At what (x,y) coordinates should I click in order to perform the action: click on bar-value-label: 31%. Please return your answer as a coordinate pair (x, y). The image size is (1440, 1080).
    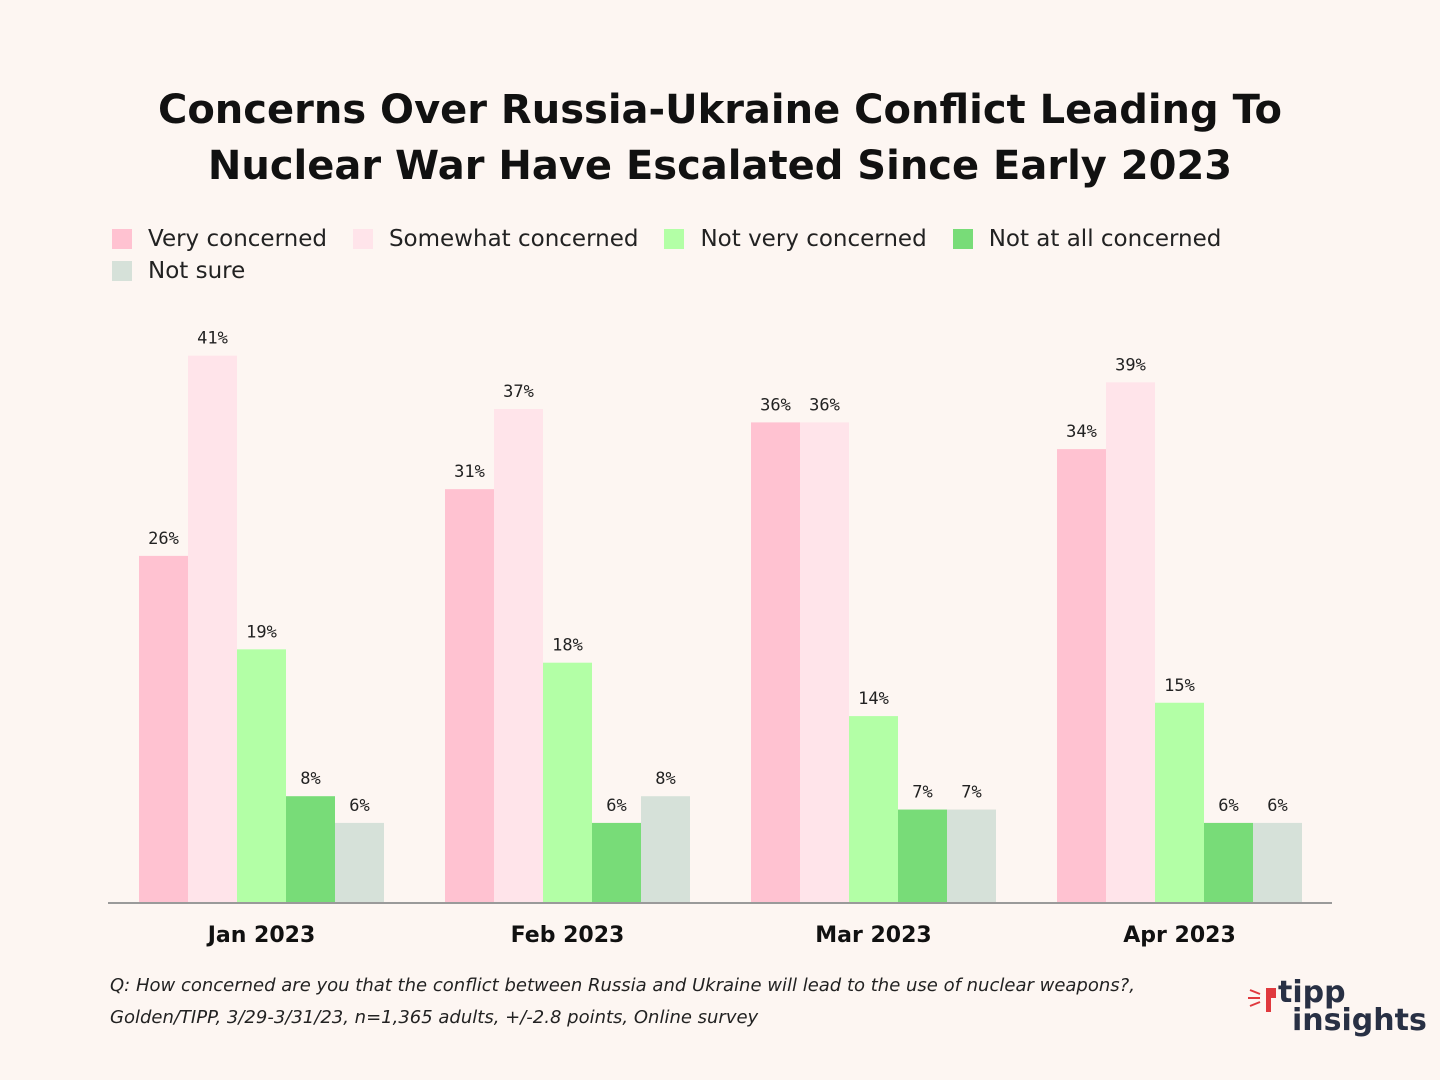
    Looking at the image, I should click on (469, 472).